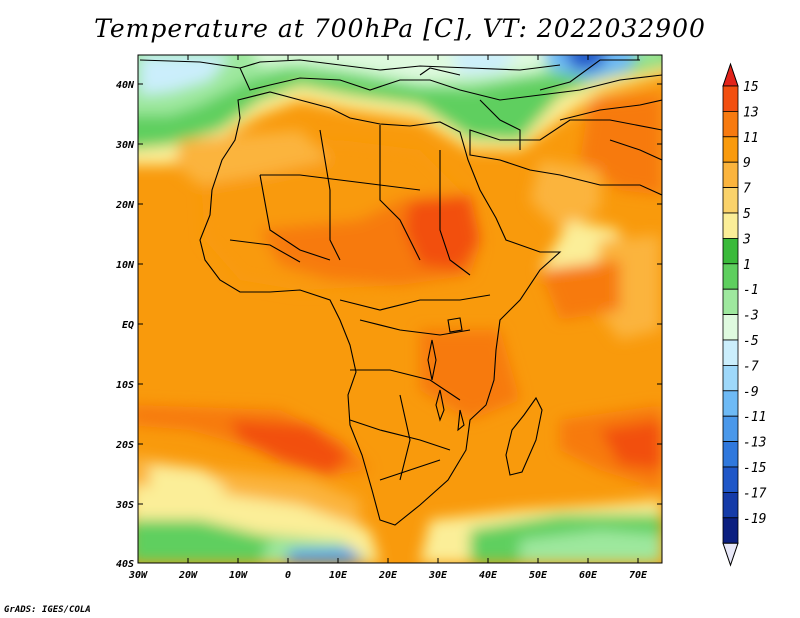 The width and height of the screenshot is (800, 618). Describe the element at coordinates (125, 145) in the screenshot. I see `lat-label: 30N` at that location.